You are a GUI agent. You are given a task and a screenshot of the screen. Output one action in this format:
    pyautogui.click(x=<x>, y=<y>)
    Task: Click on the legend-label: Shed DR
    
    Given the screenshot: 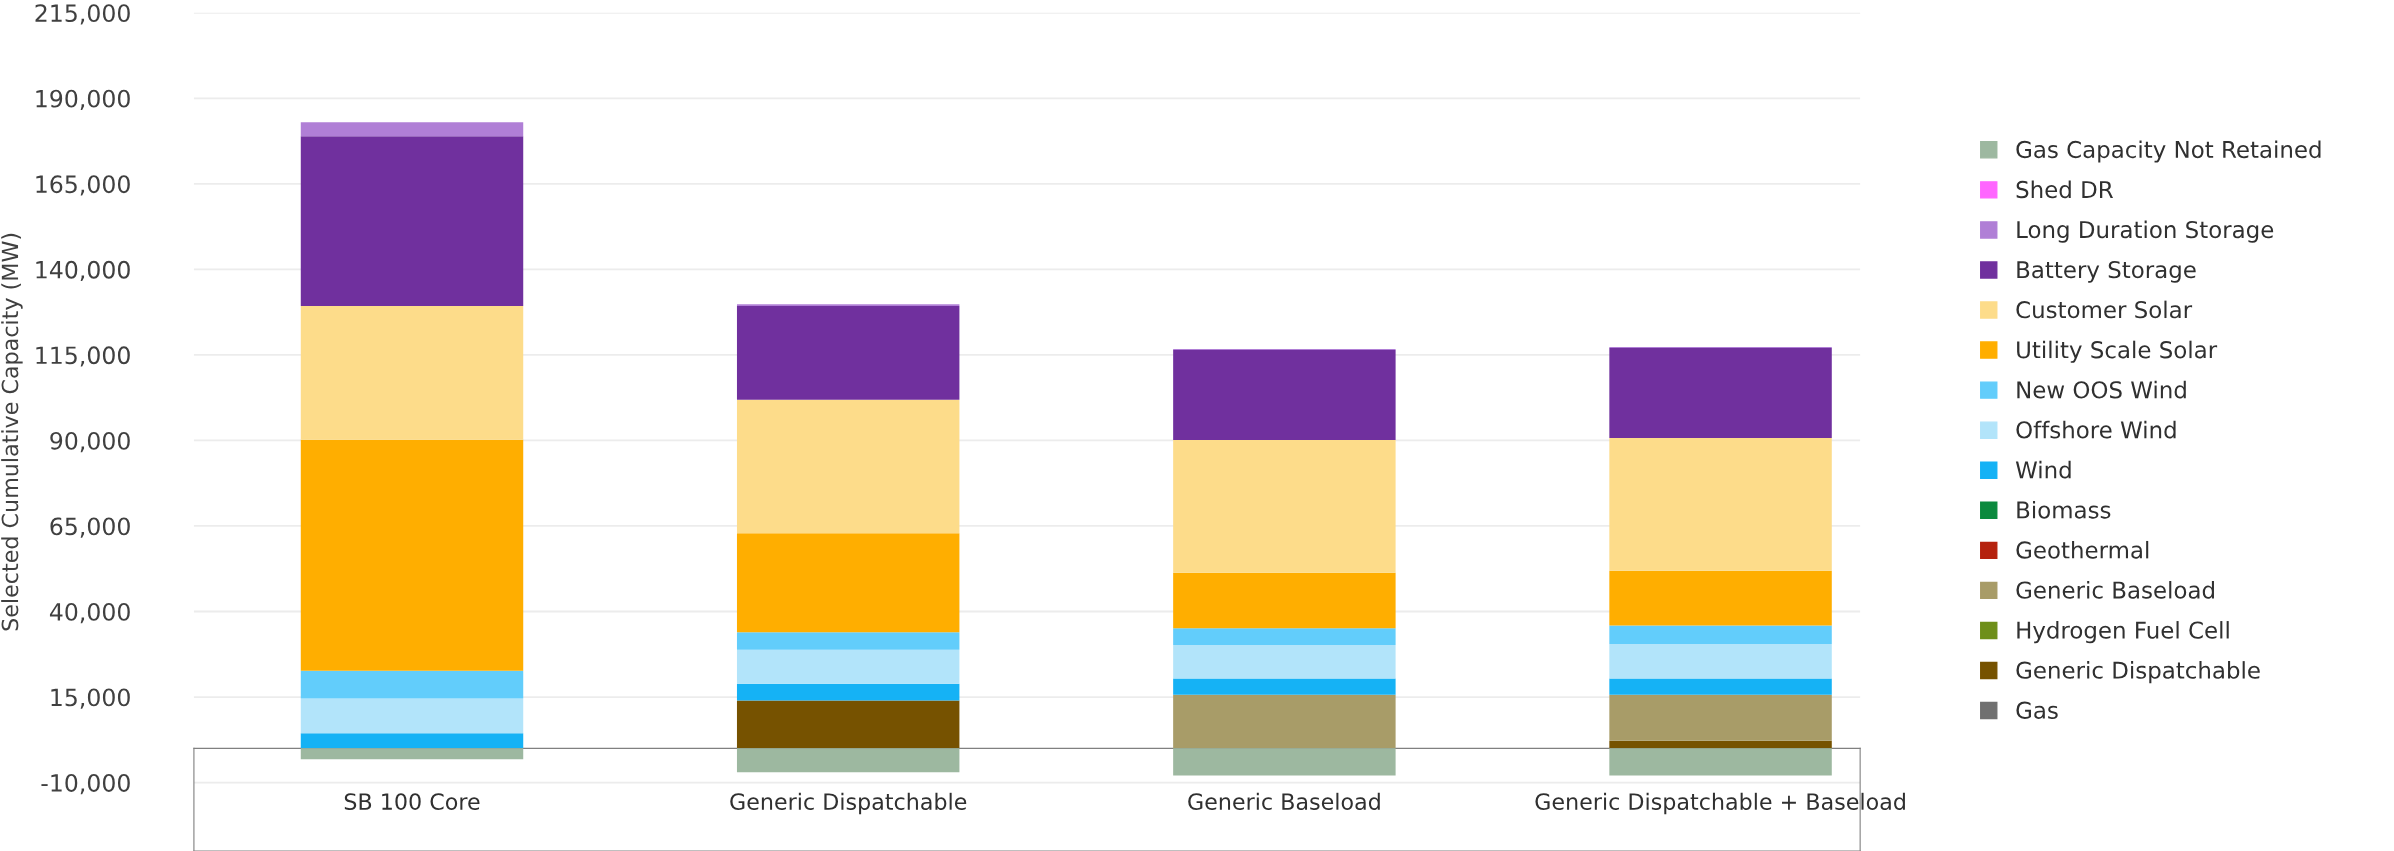 What is the action you would take?
    pyautogui.click(x=2065, y=189)
    